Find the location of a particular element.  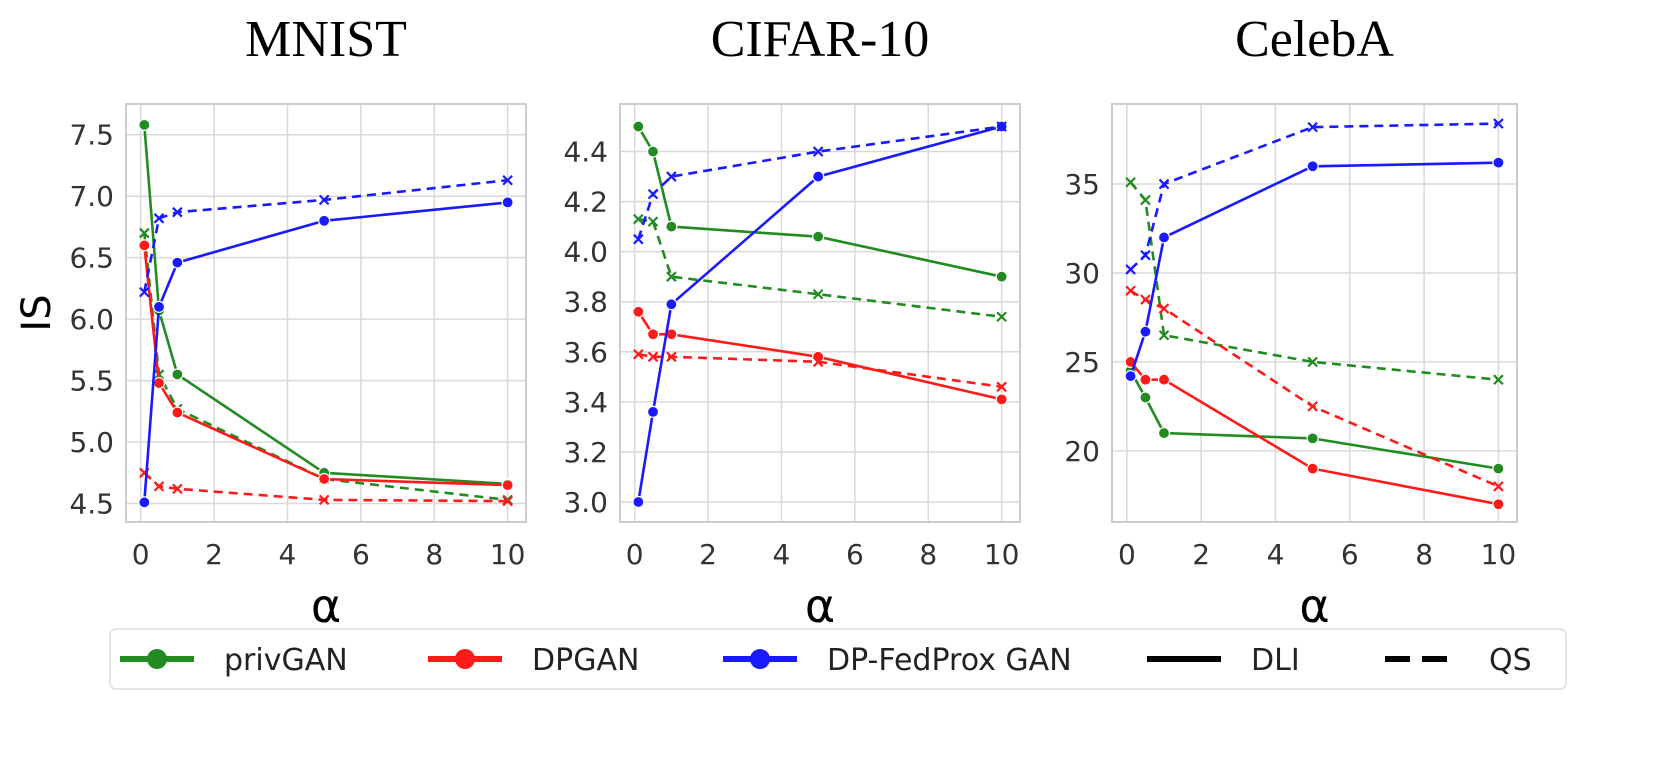

y-tick-label: 7.5 is located at coordinates (91, 135).